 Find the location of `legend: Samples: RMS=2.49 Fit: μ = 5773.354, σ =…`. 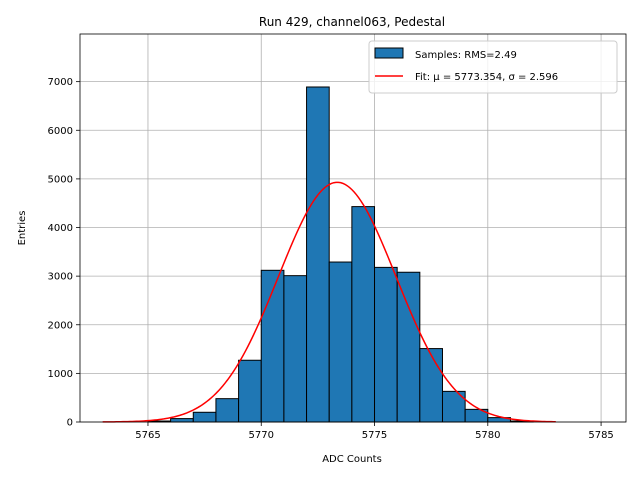

legend: Samples: RMS=2.49 Fit: μ = 5773.354, σ =… is located at coordinates (493, 67).